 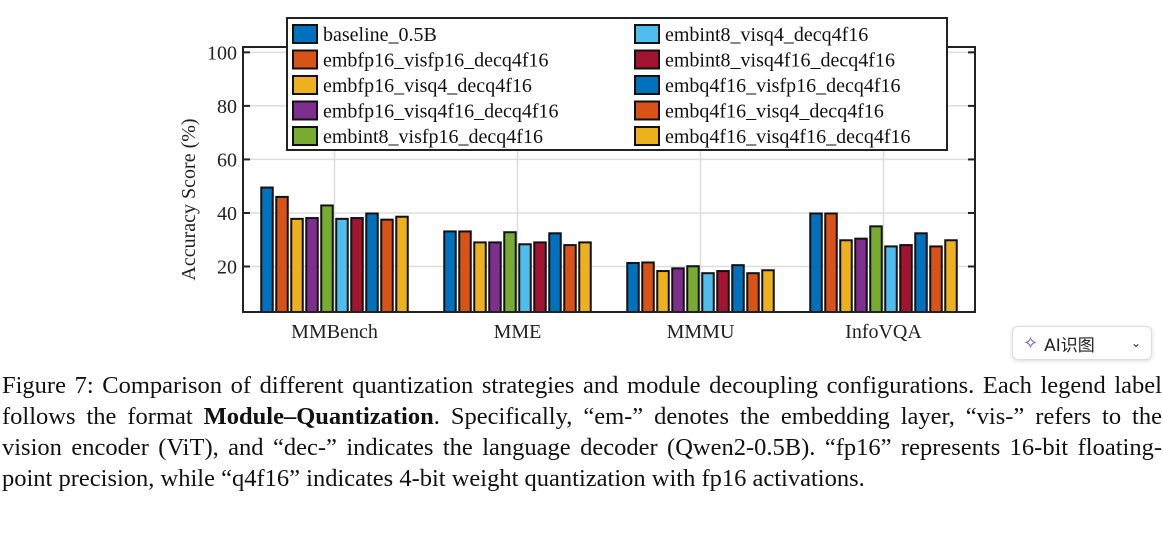 I want to click on sparkle-icon: ✧, so click(x=1031, y=343).